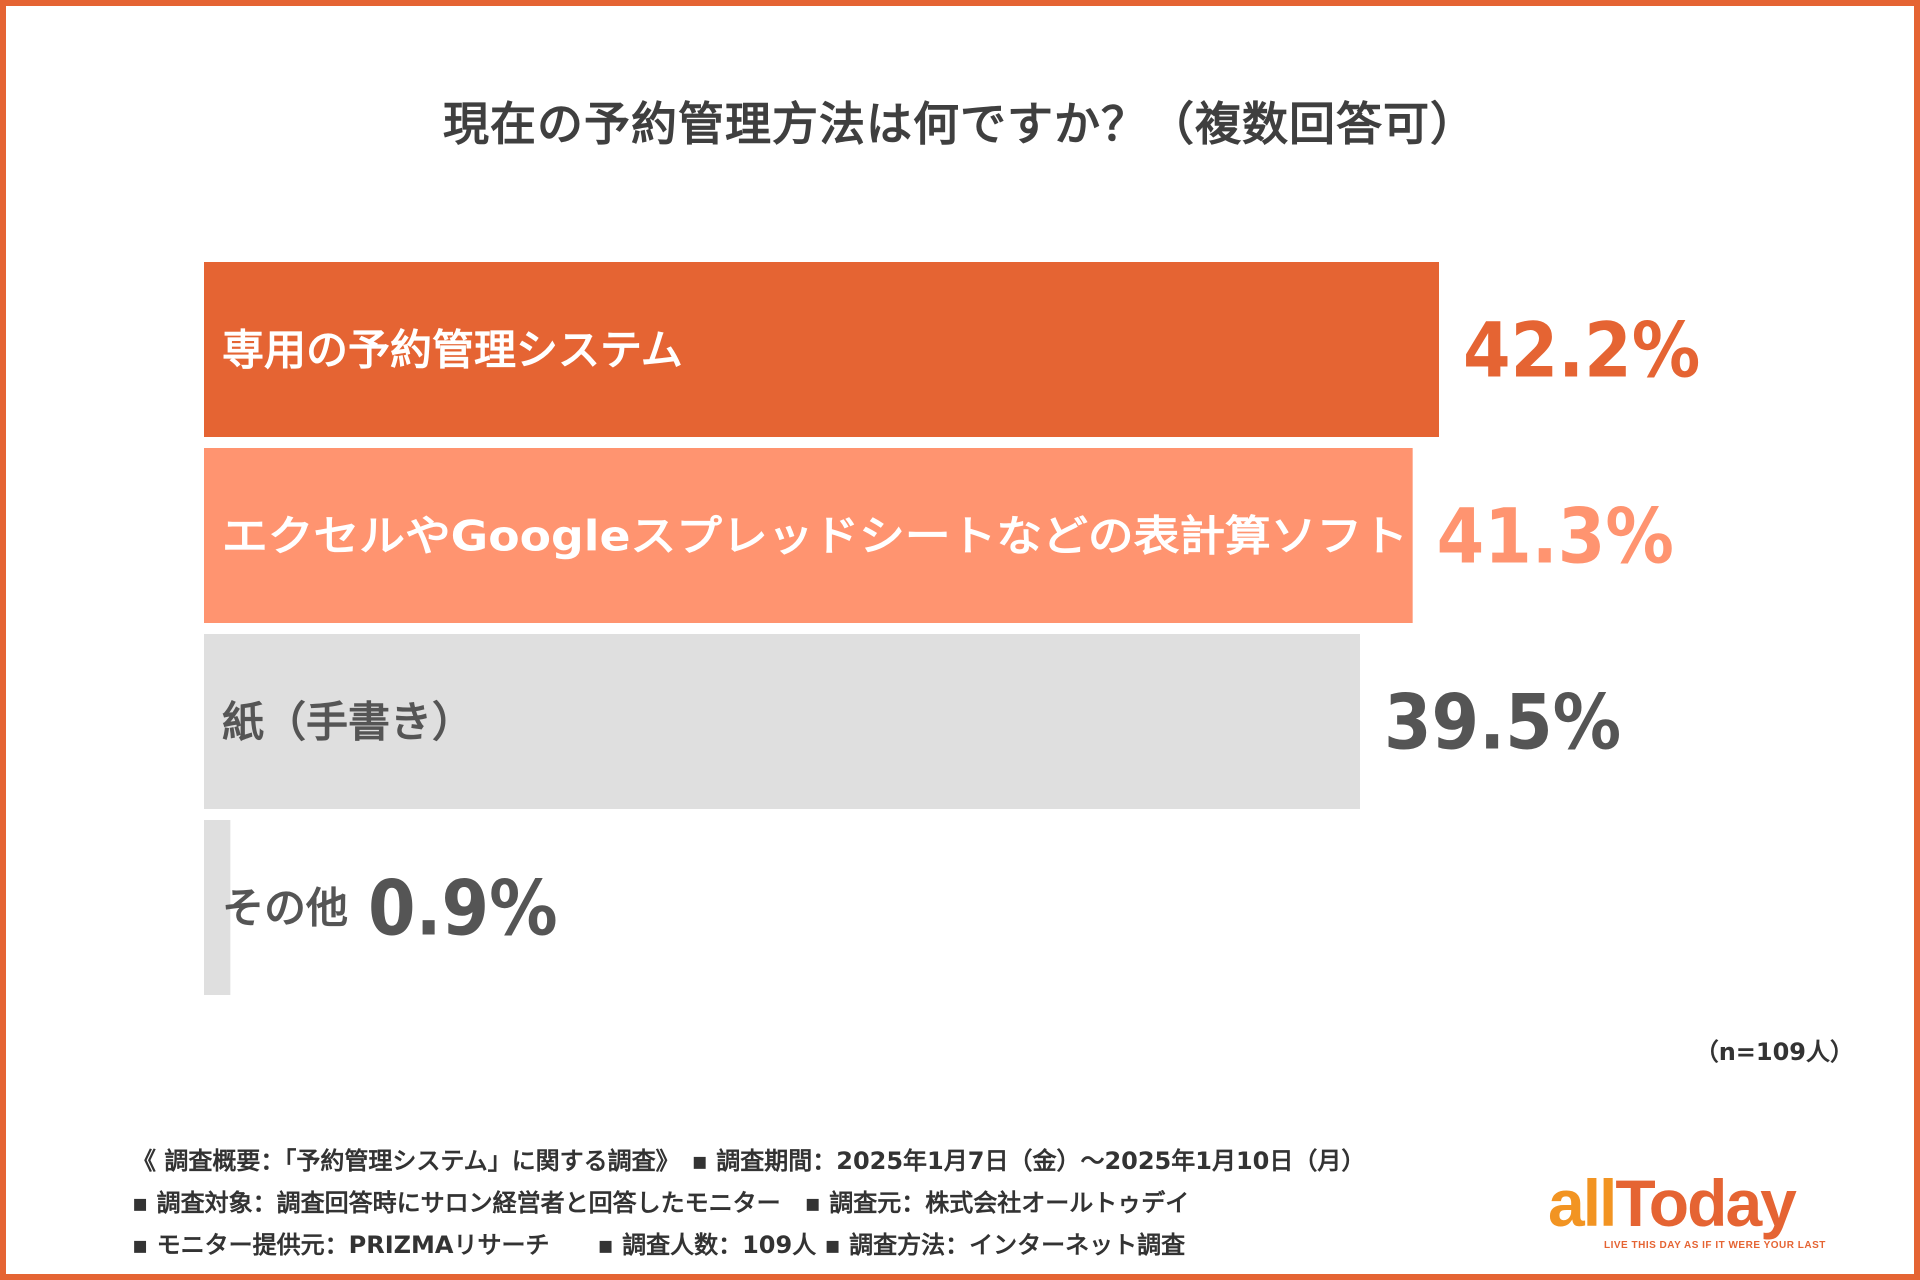 This screenshot has height=1280, width=1920. What do you see at coordinates (285, 908) in the screenshot?
I see `category-label-3: その他` at bounding box center [285, 908].